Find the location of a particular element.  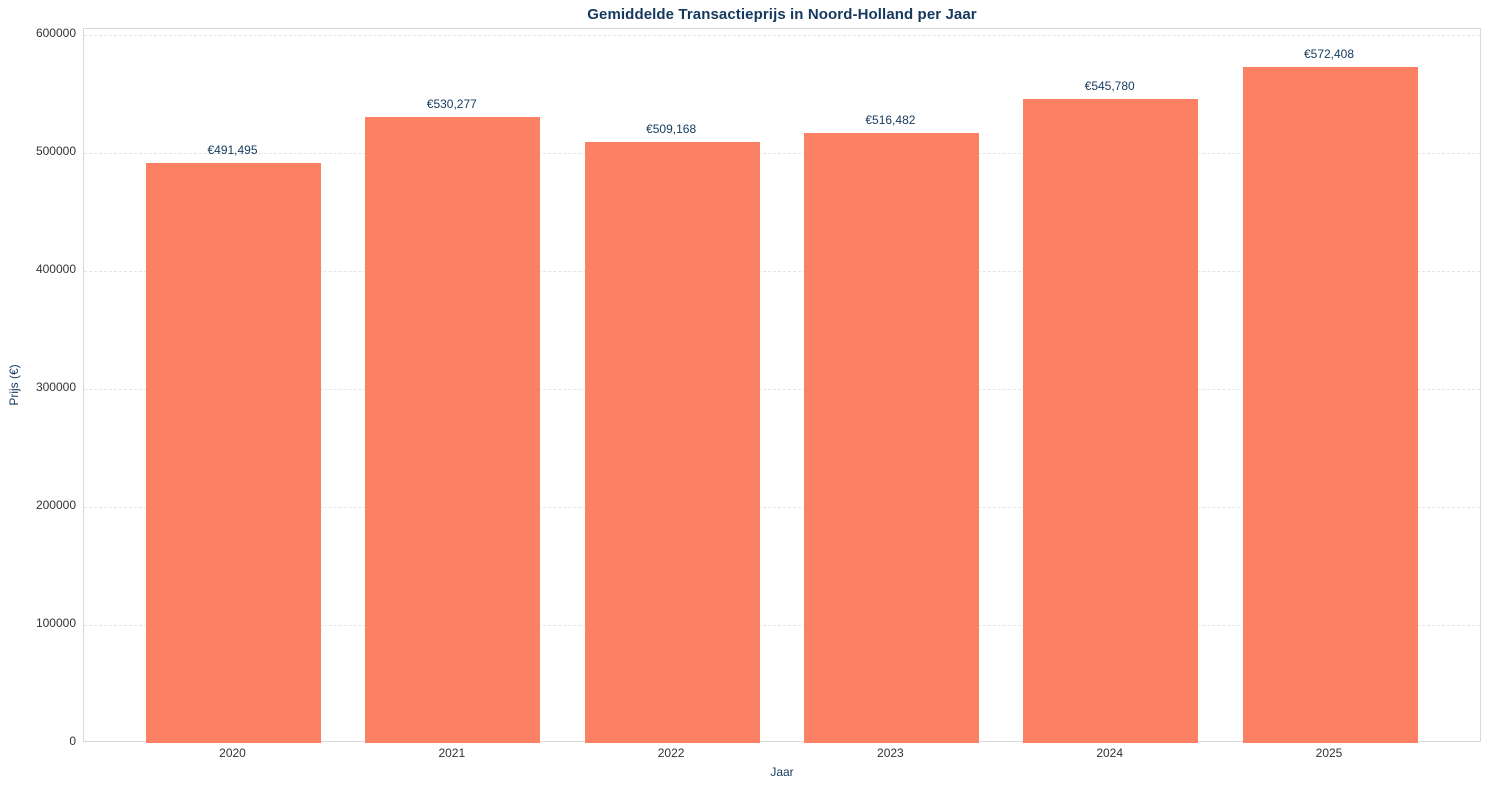

bar-2022 is located at coordinates (672, 442).